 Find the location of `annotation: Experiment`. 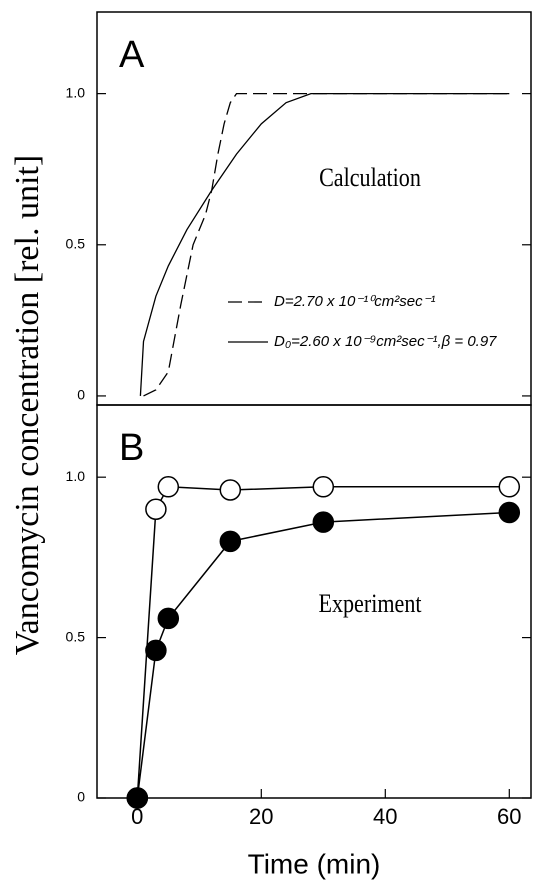

annotation: Experiment is located at coordinates (369, 604).